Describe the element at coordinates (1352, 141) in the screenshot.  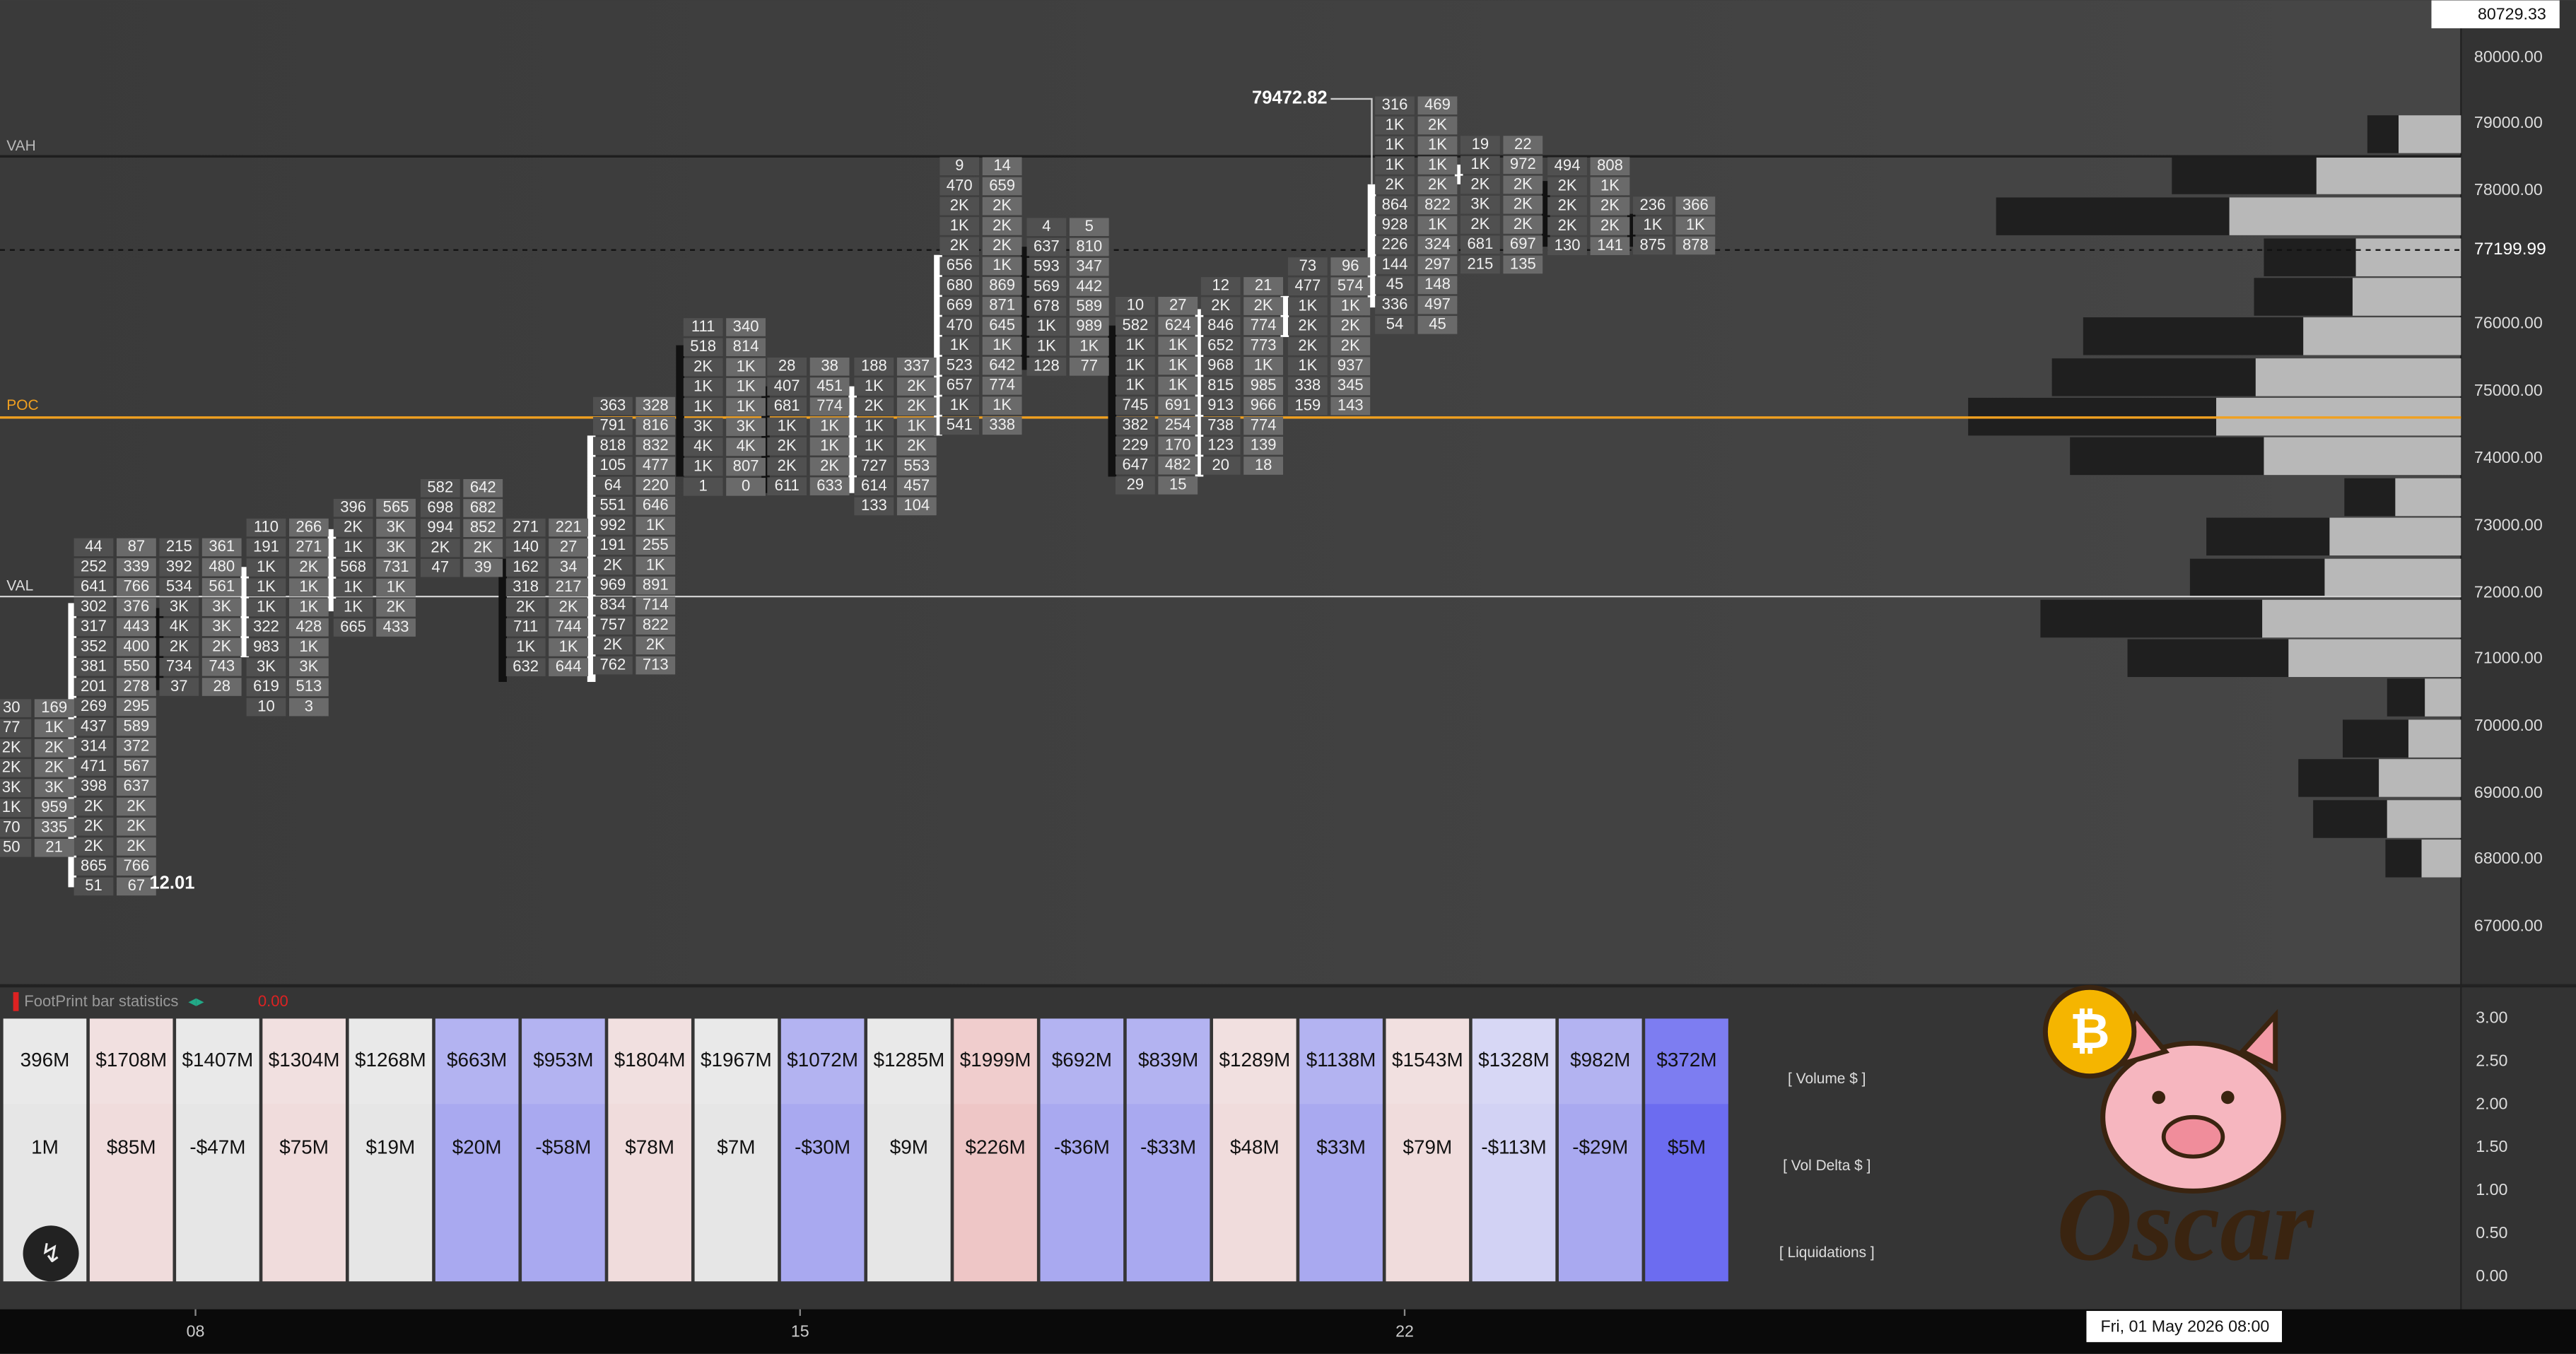
I see `marker-leader` at that location.